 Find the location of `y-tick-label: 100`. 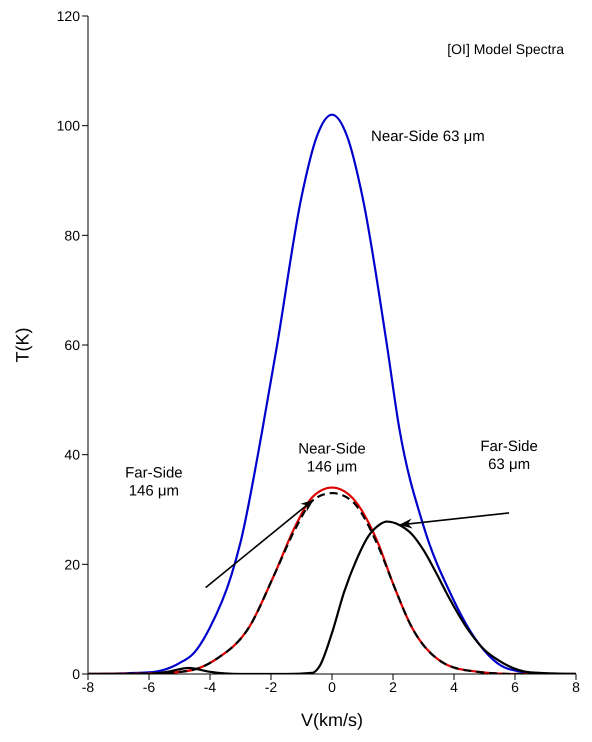

y-tick-label: 100 is located at coordinates (68, 126).